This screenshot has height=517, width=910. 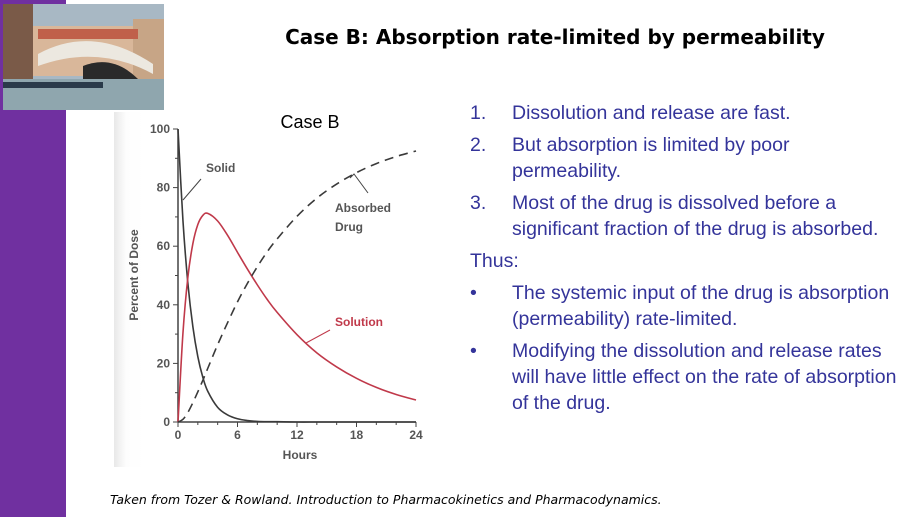 I want to click on x-tick-label: 0, so click(x=178, y=435).